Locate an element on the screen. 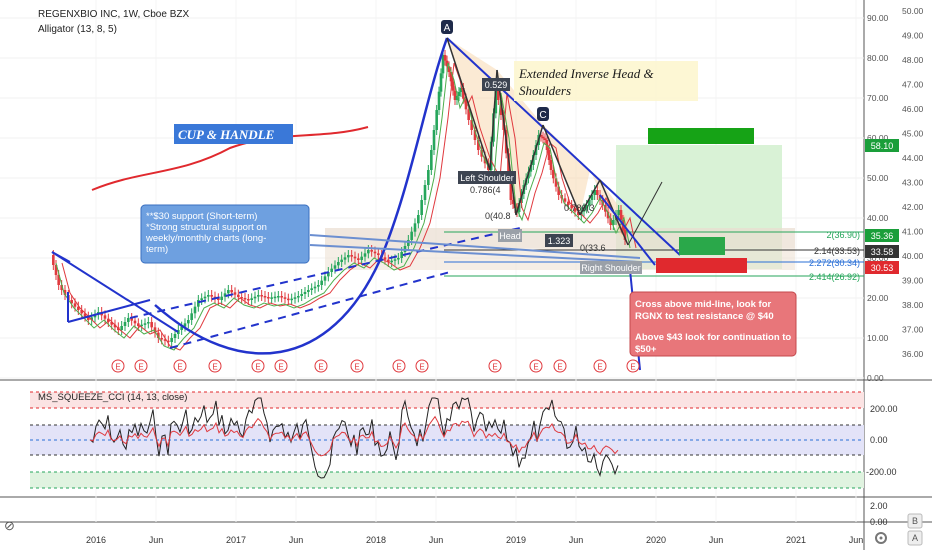 Image resolution: width=932 pixels, height=550 pixels. cci-signal-line is located at coordinates (354, 436).